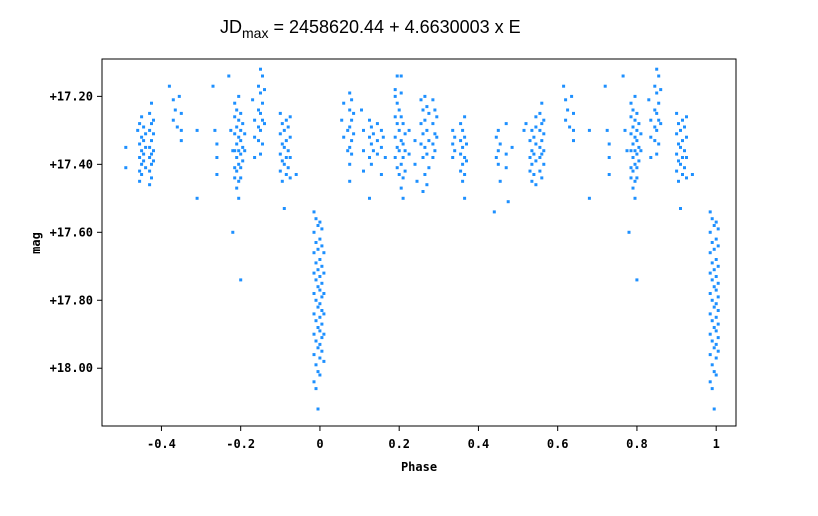 The image size is (818, 516). What do you see at coordinates (71, 164) in the screenshot?
I see `y-tick-label: +17.40` at bounding box center [71, 164].